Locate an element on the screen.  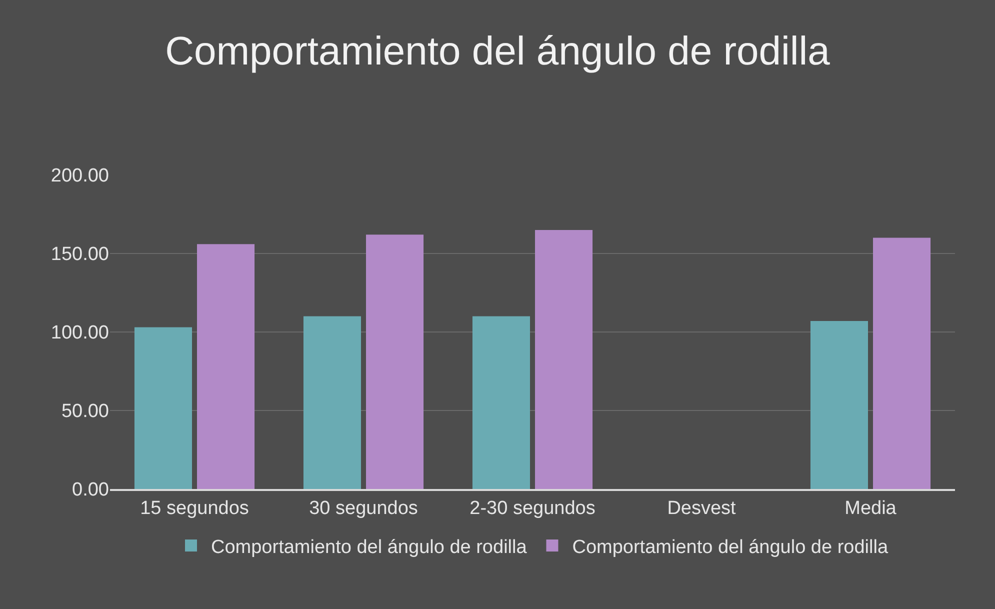
chart-title: Comportamiento del ángulo de rodilla is located at coordinates (498, 52).